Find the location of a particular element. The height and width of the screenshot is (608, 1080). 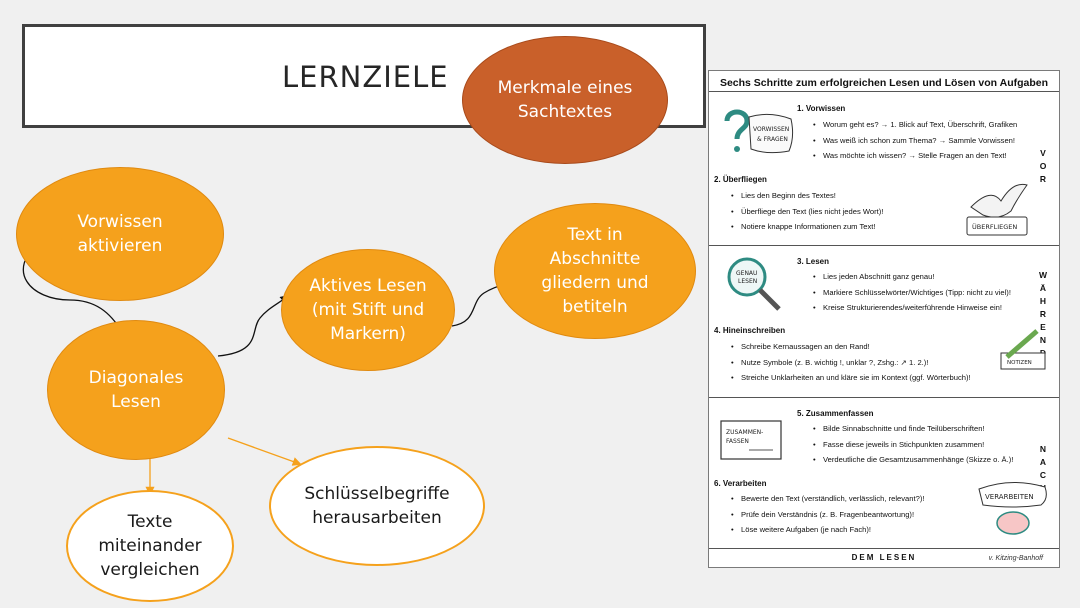

bubble-label: Vorwissen aktivieren is located at coordinates (120, 234).